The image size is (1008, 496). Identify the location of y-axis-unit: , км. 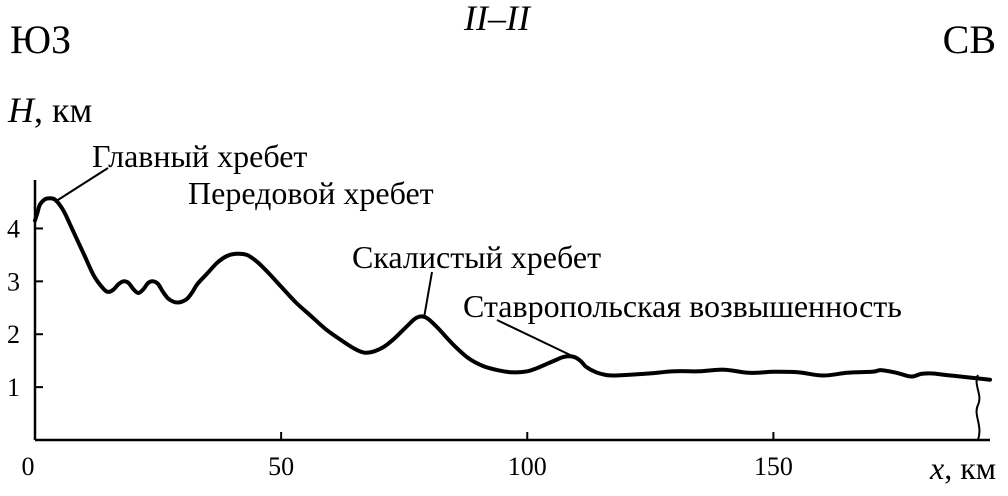
(63, 110).